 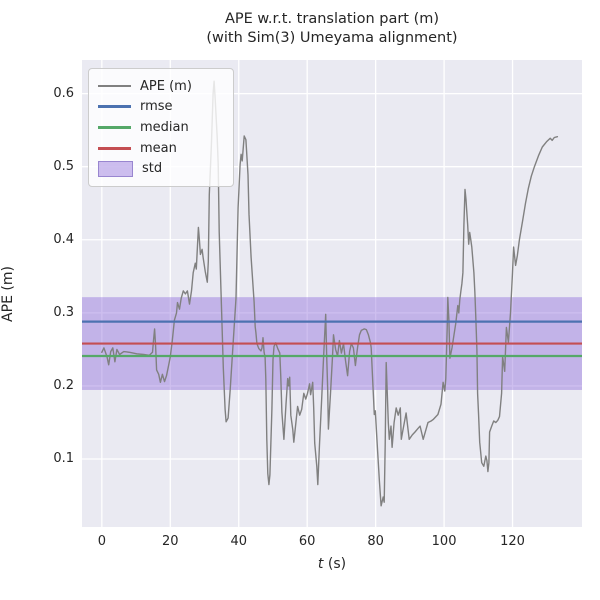 I want to click on x-tick-label: 20, so click(x=170, y=541).